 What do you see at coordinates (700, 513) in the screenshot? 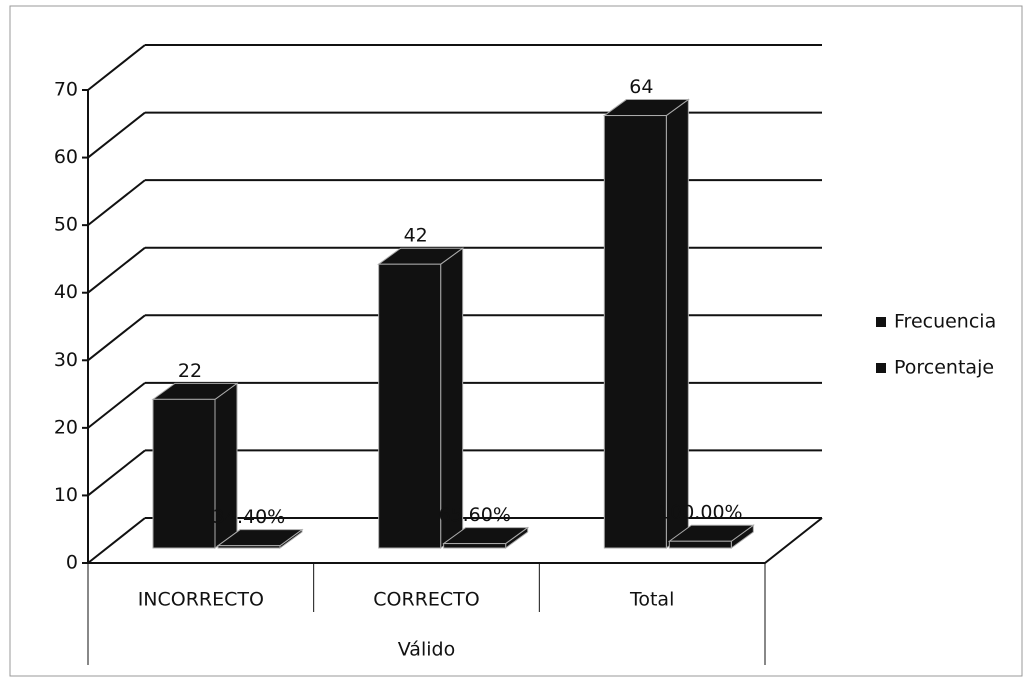
I see `data-label: 100.00%` at bounding box center [700, 513].